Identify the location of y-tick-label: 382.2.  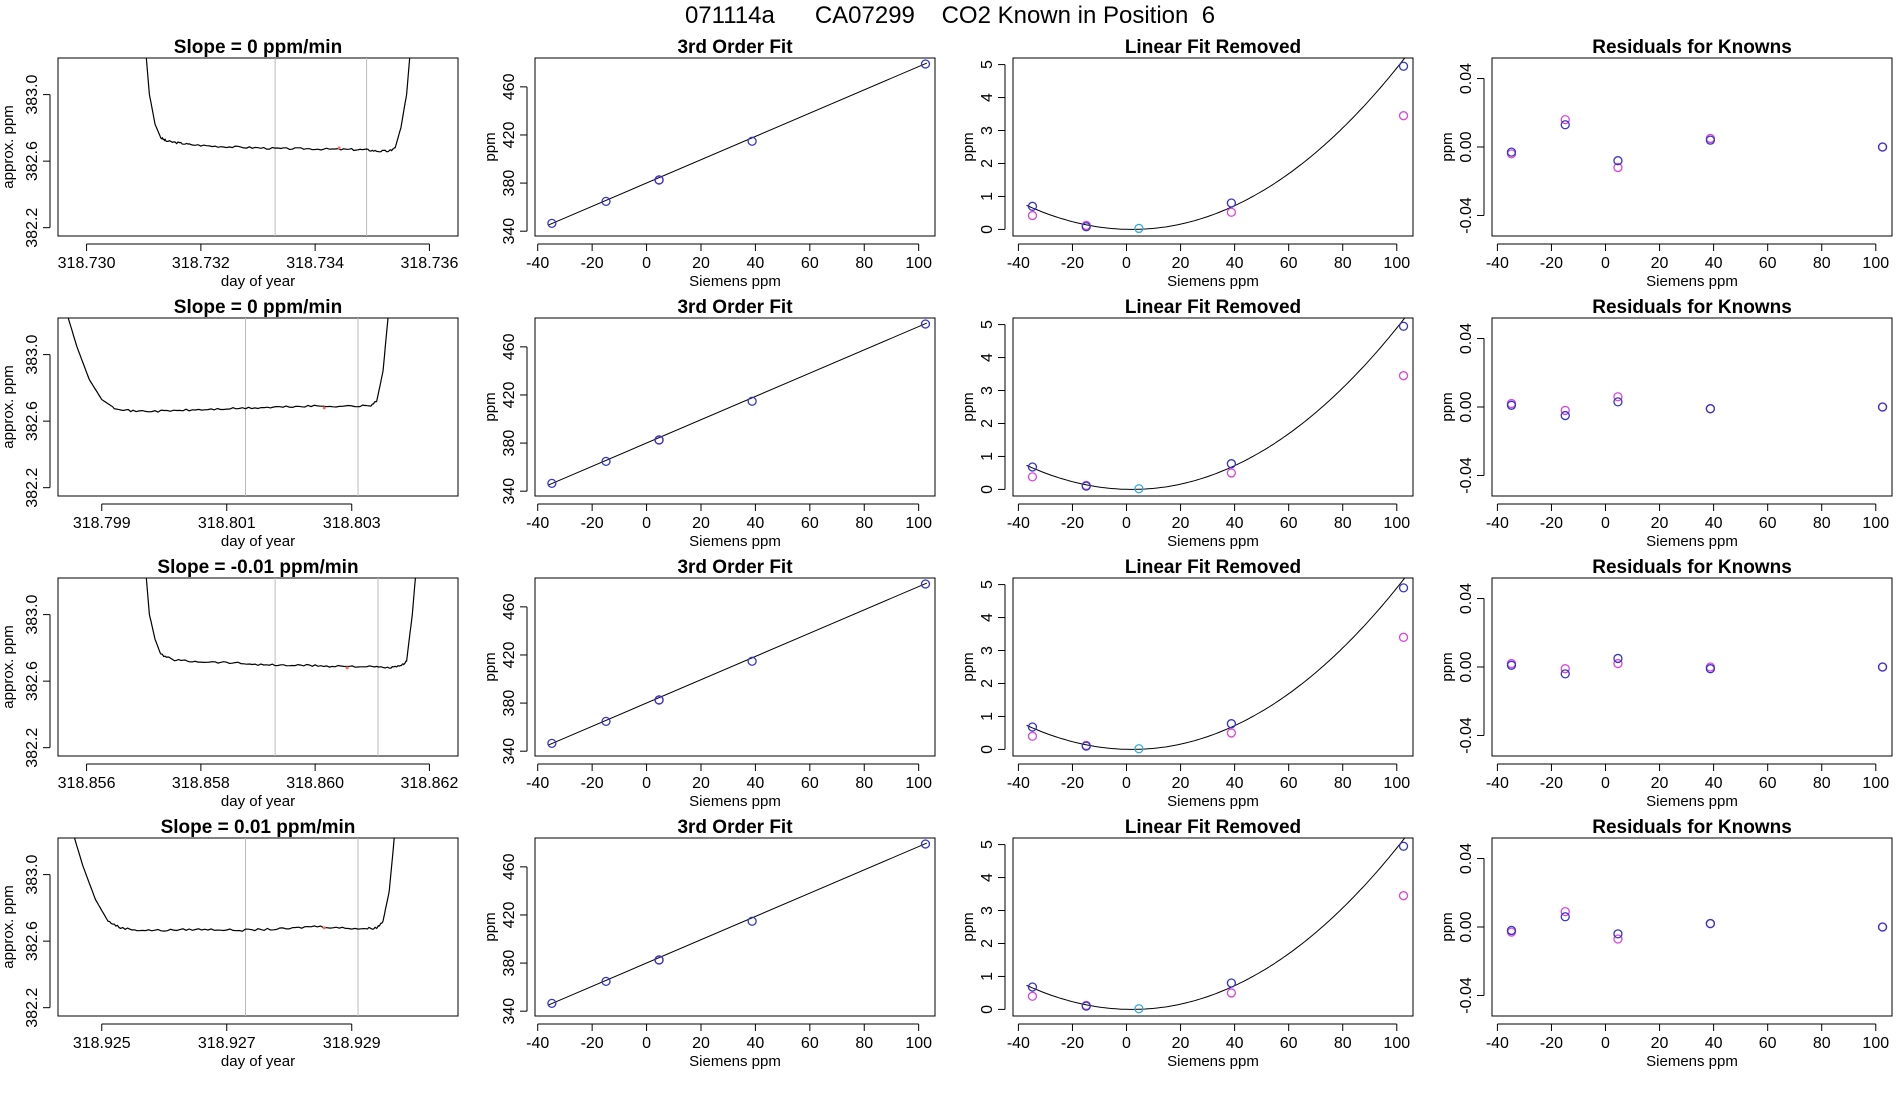
(32, 488).